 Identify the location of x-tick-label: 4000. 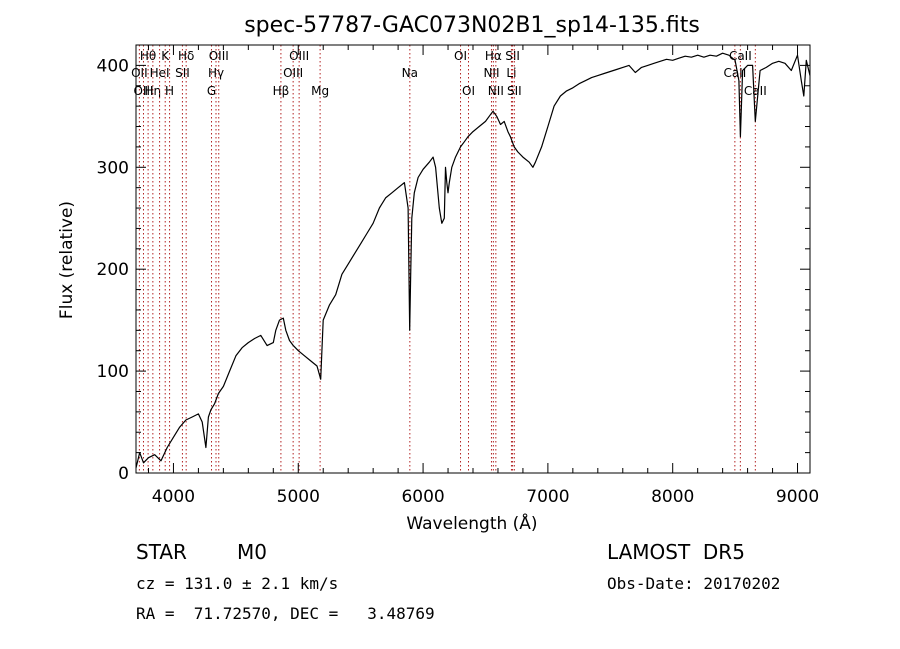
(173, 497).